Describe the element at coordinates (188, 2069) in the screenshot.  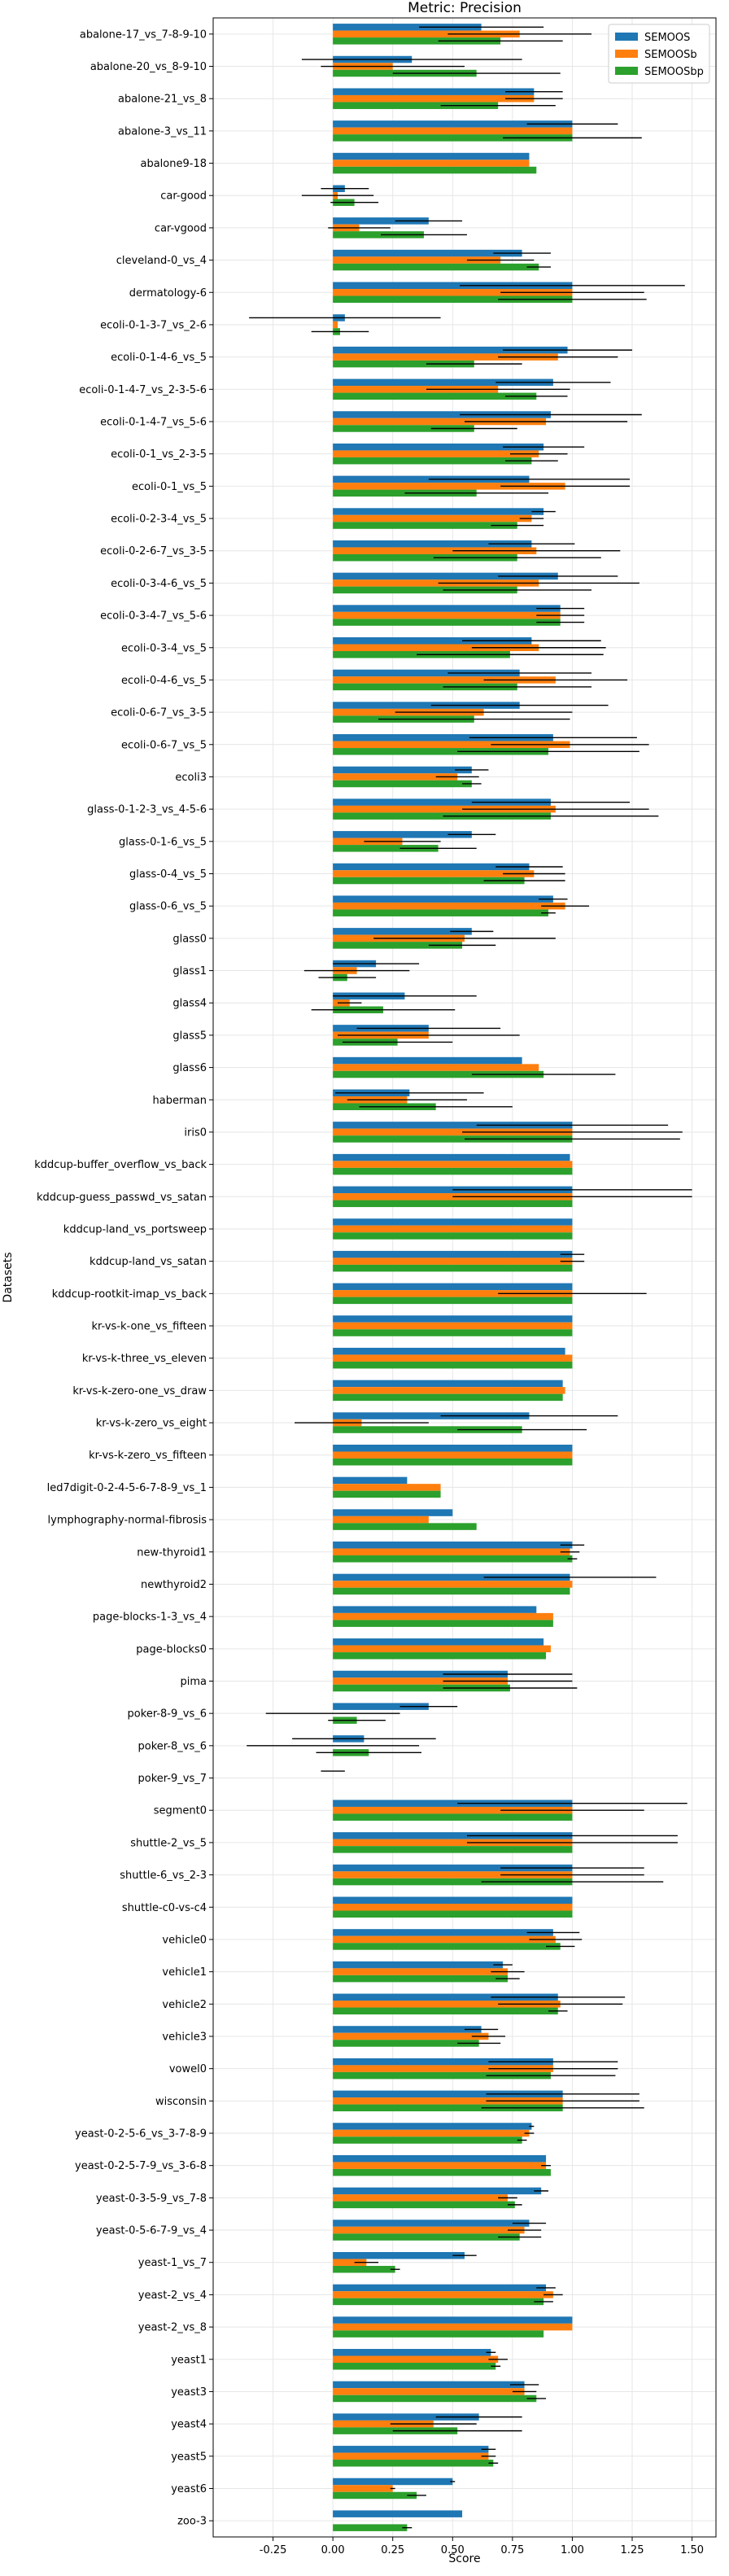
I see `y-tick-label: vowel0` at that location.